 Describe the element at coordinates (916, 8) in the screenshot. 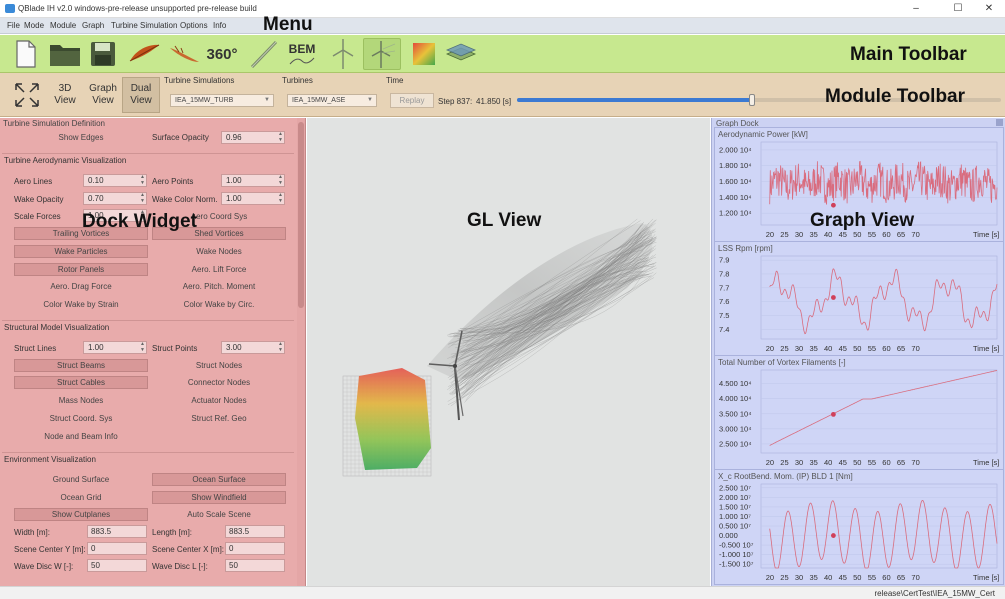

I see `minimize-button: –` at that location.